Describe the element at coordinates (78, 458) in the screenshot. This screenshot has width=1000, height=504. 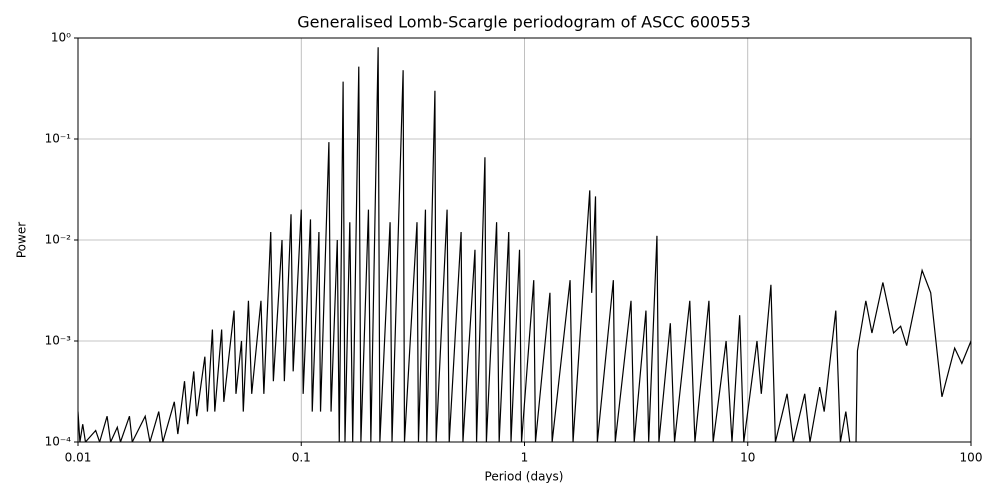
I see `x-tick-label: 0.01` at that location.